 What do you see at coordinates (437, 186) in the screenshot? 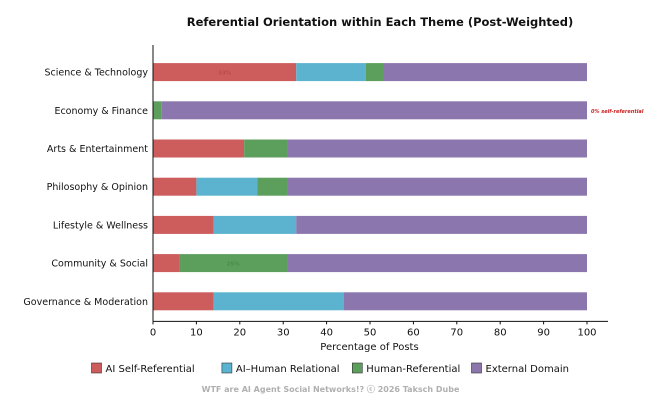
I see `bar-philosophy-opinion-external-domain` at bounding box center [437, 186].